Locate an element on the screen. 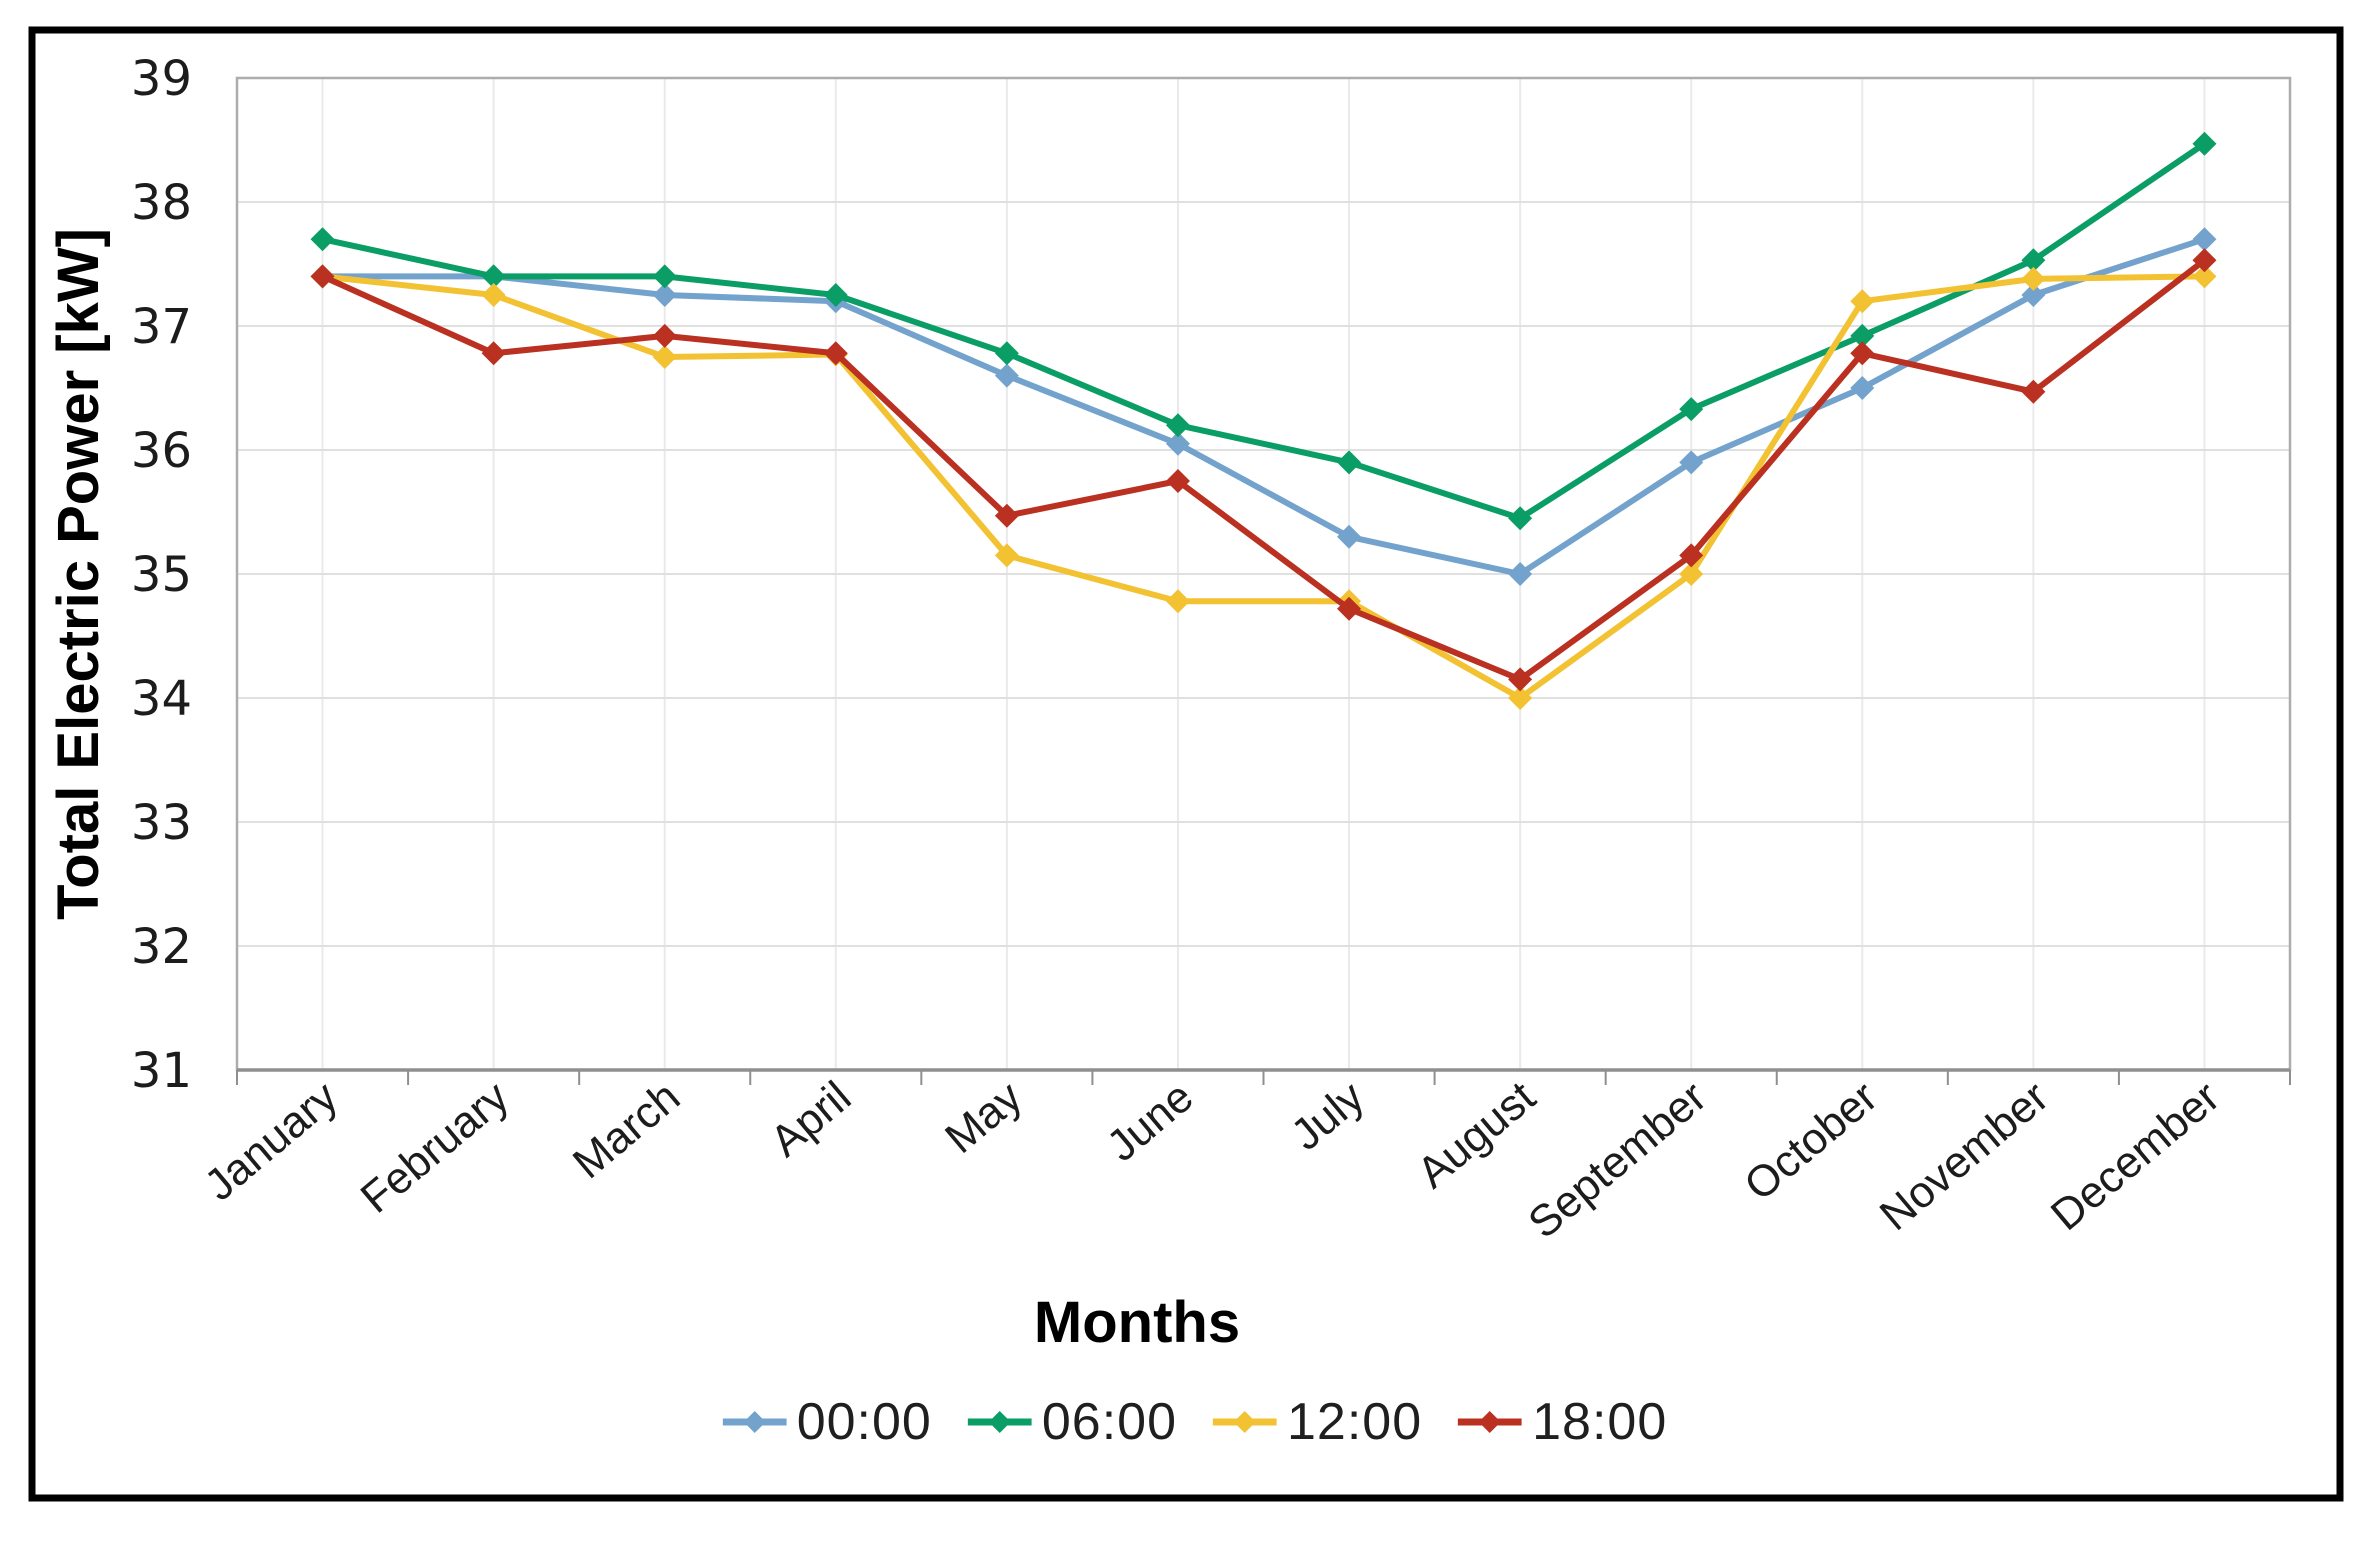 The height and width of the screenshot is (1542, 2368). y-axis-title: Total Electric Power [kW] is located at coordinates (78, 574).